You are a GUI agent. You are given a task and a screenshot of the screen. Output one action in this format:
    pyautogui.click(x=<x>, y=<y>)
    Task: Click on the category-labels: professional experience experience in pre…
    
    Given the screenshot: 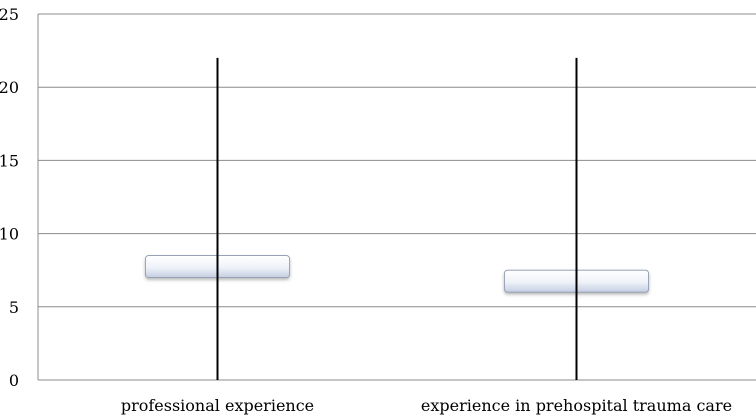 What is the action you would take?
    pyautogui.click(x=426, y=405)
    